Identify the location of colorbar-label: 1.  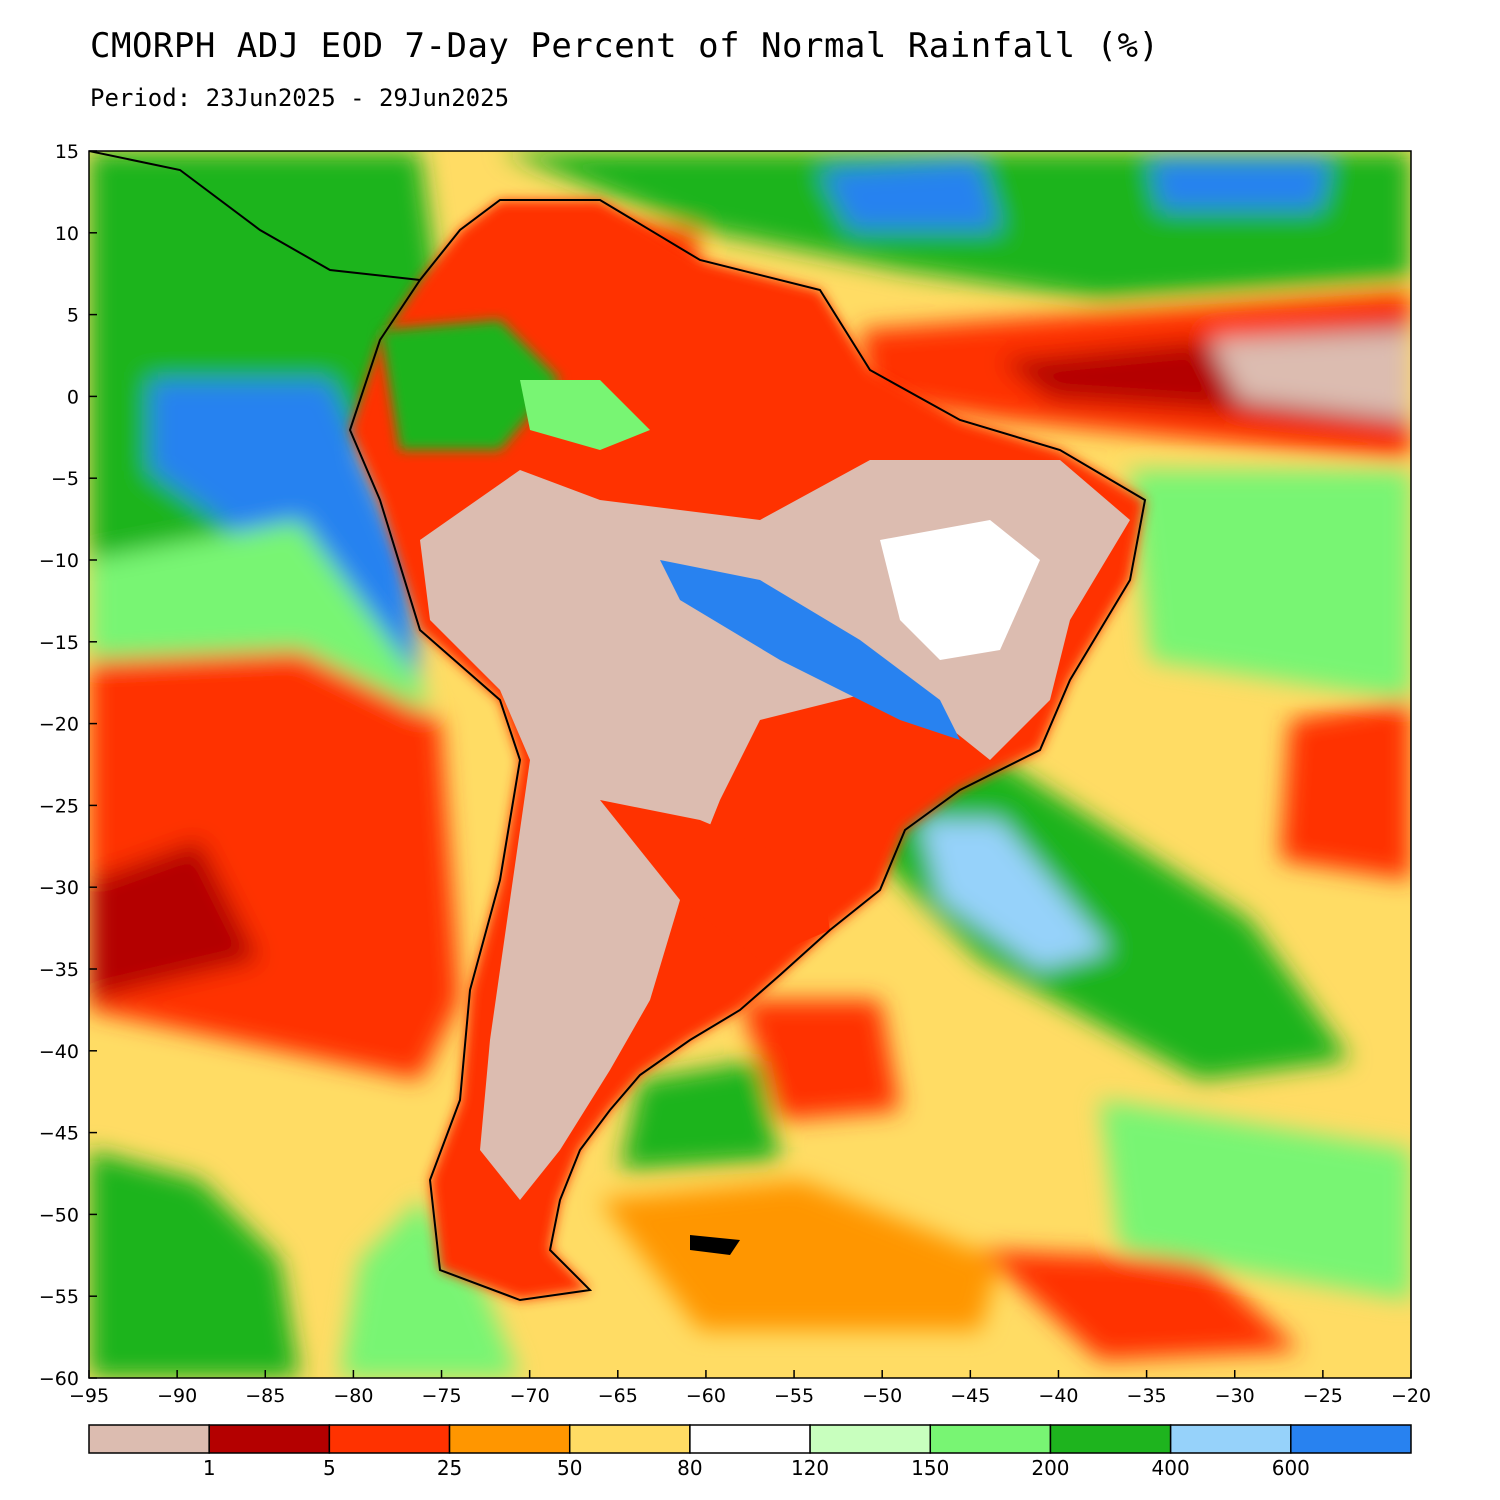
(209, 1468).